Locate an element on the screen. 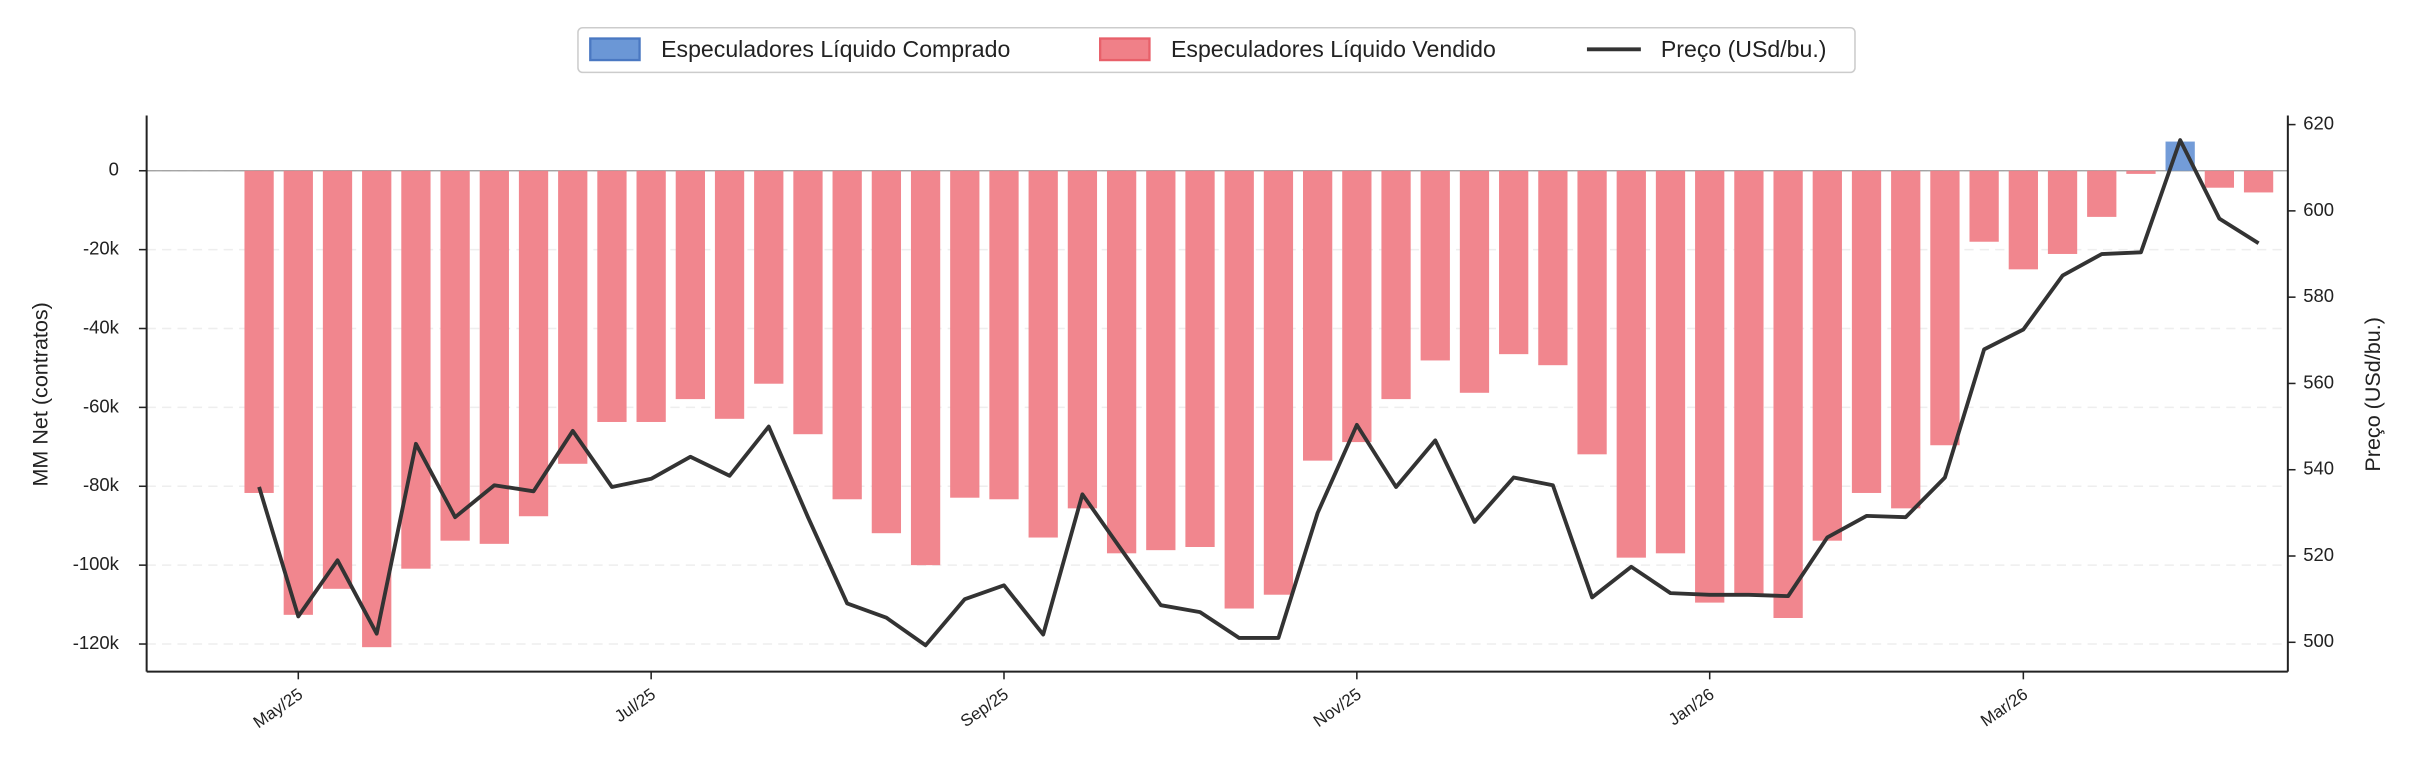 The width and height of the screenshot is (2416, 781). y-tick-label: -60k is located at coordinates (101, 405).